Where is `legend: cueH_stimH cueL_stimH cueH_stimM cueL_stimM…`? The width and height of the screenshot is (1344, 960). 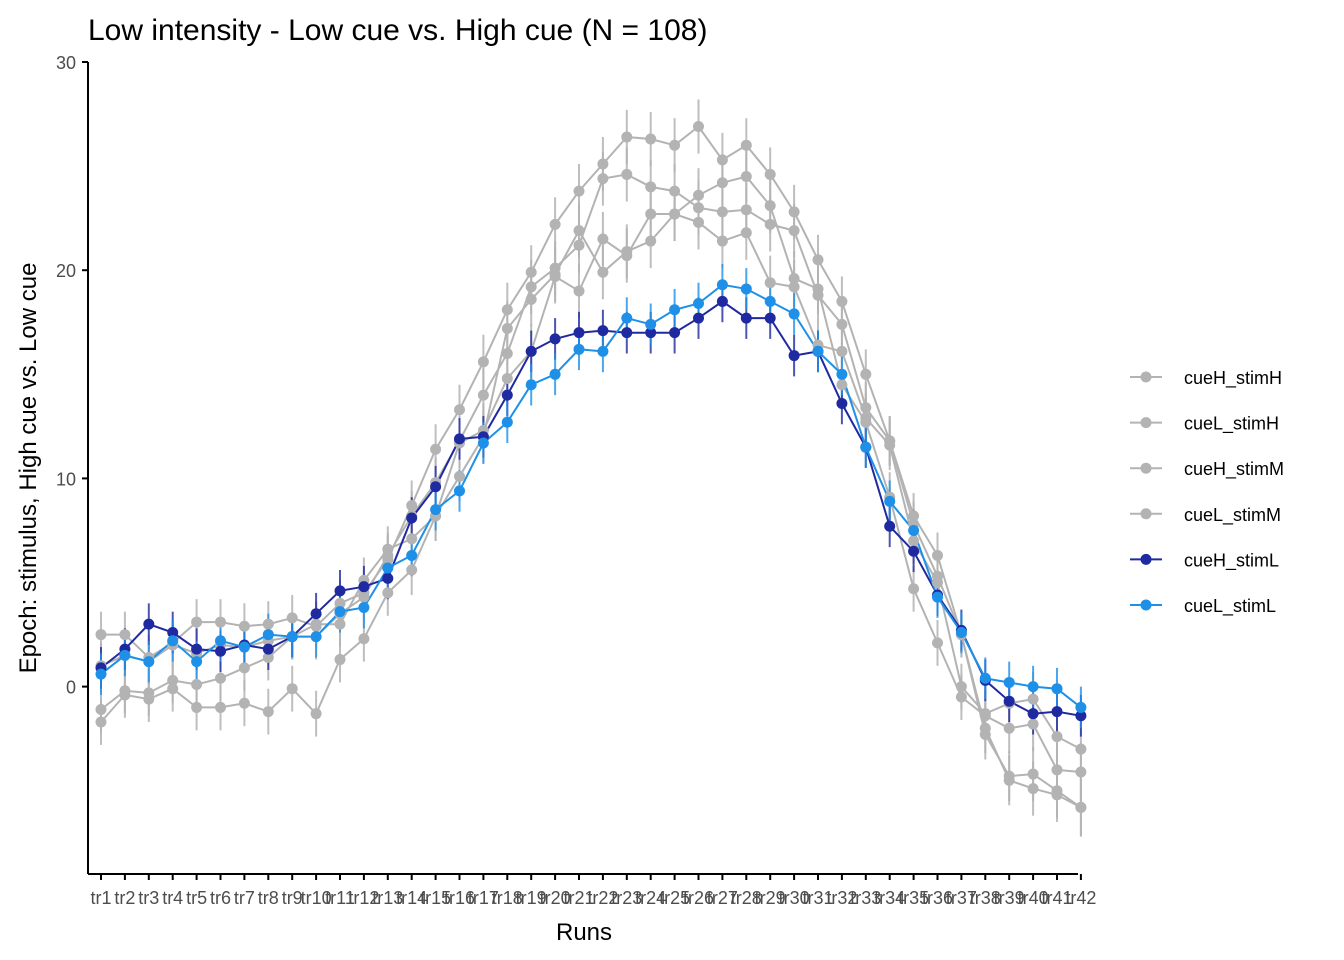 legend: cueH_stimH cueL_stimH cueH_stimM cueL_stimM… is located at coordinates (1207, 492).